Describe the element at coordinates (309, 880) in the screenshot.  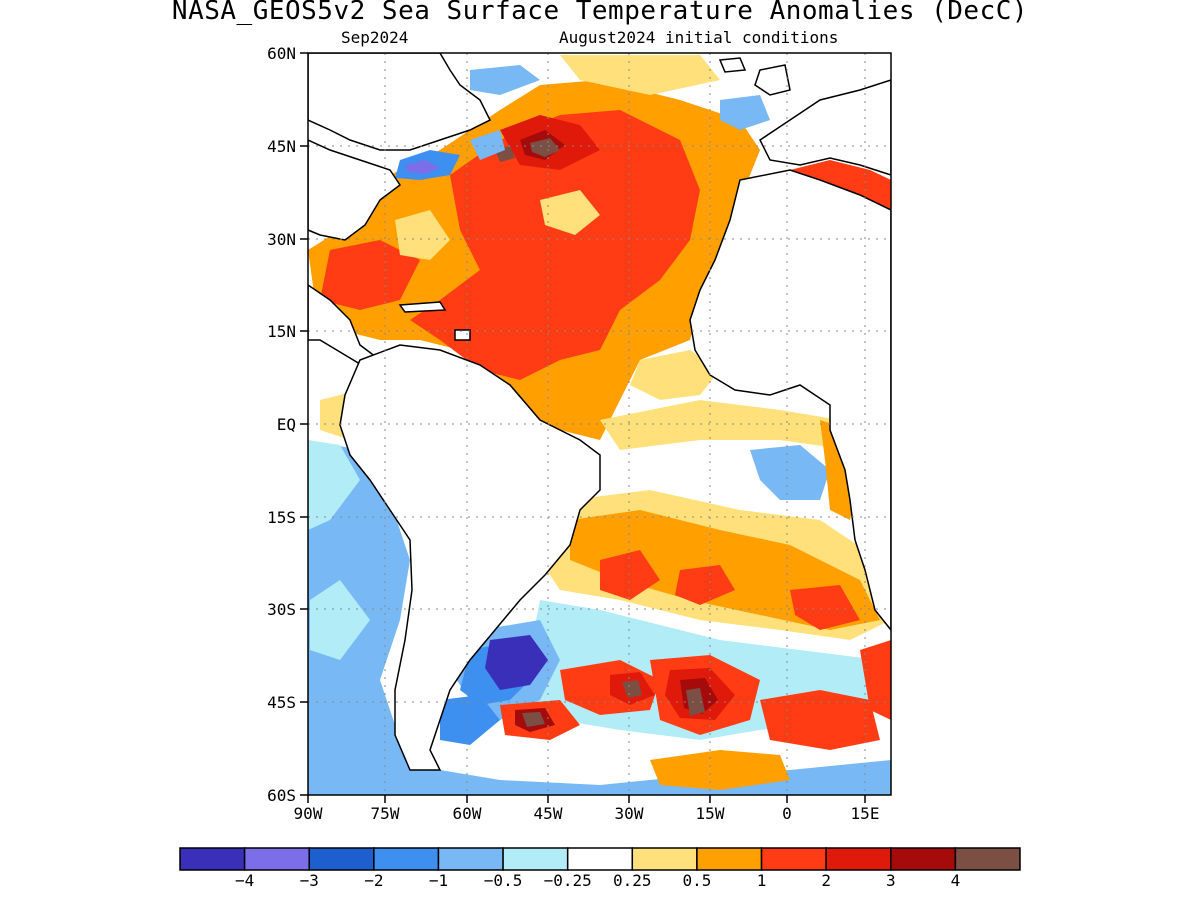
I see `colorbar-label: −3` at that location.